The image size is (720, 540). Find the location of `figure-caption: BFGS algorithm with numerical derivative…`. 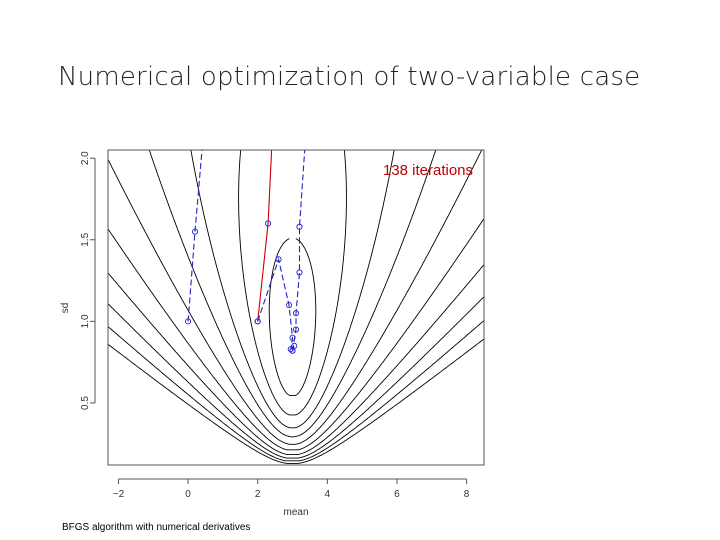

figure-caption: BFGS algorithm with numerical derivative… is located at coordinates (156, 527).